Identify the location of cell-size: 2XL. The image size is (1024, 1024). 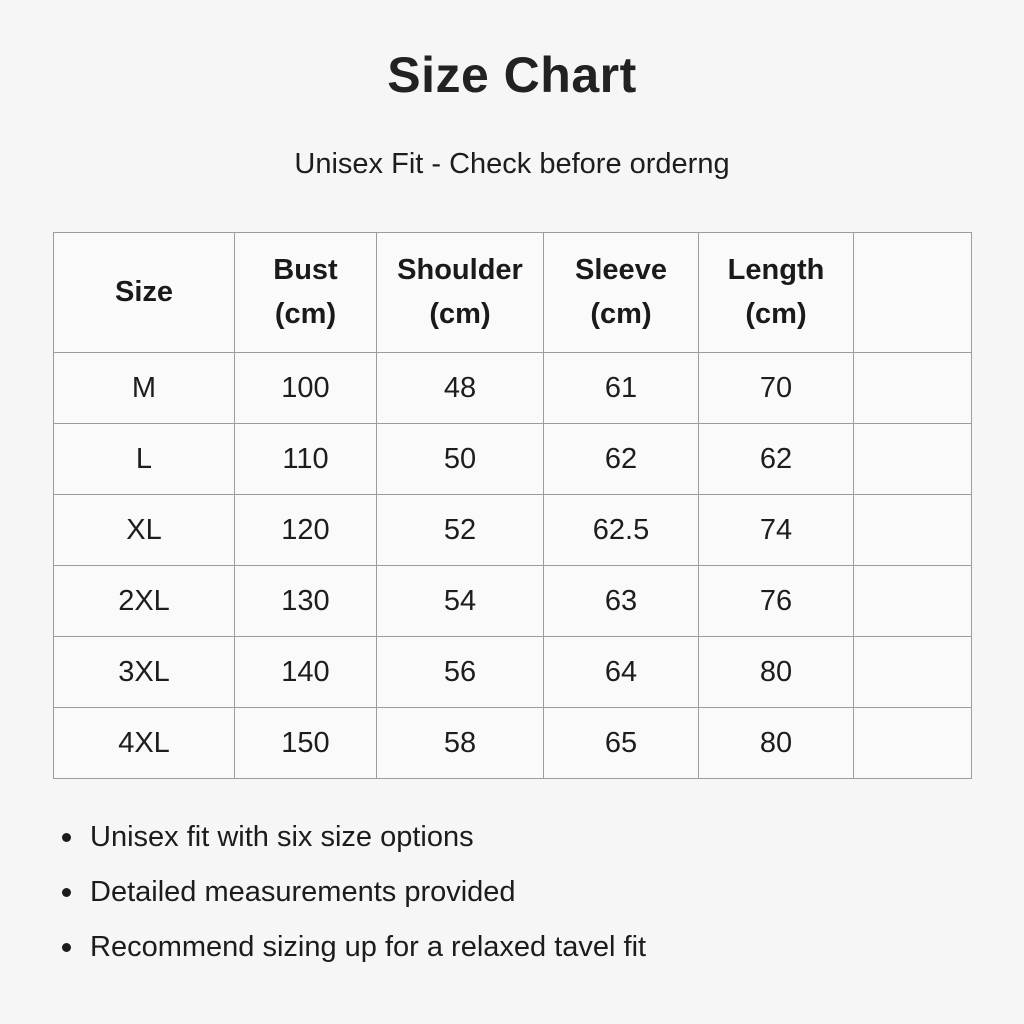
(144, 601).